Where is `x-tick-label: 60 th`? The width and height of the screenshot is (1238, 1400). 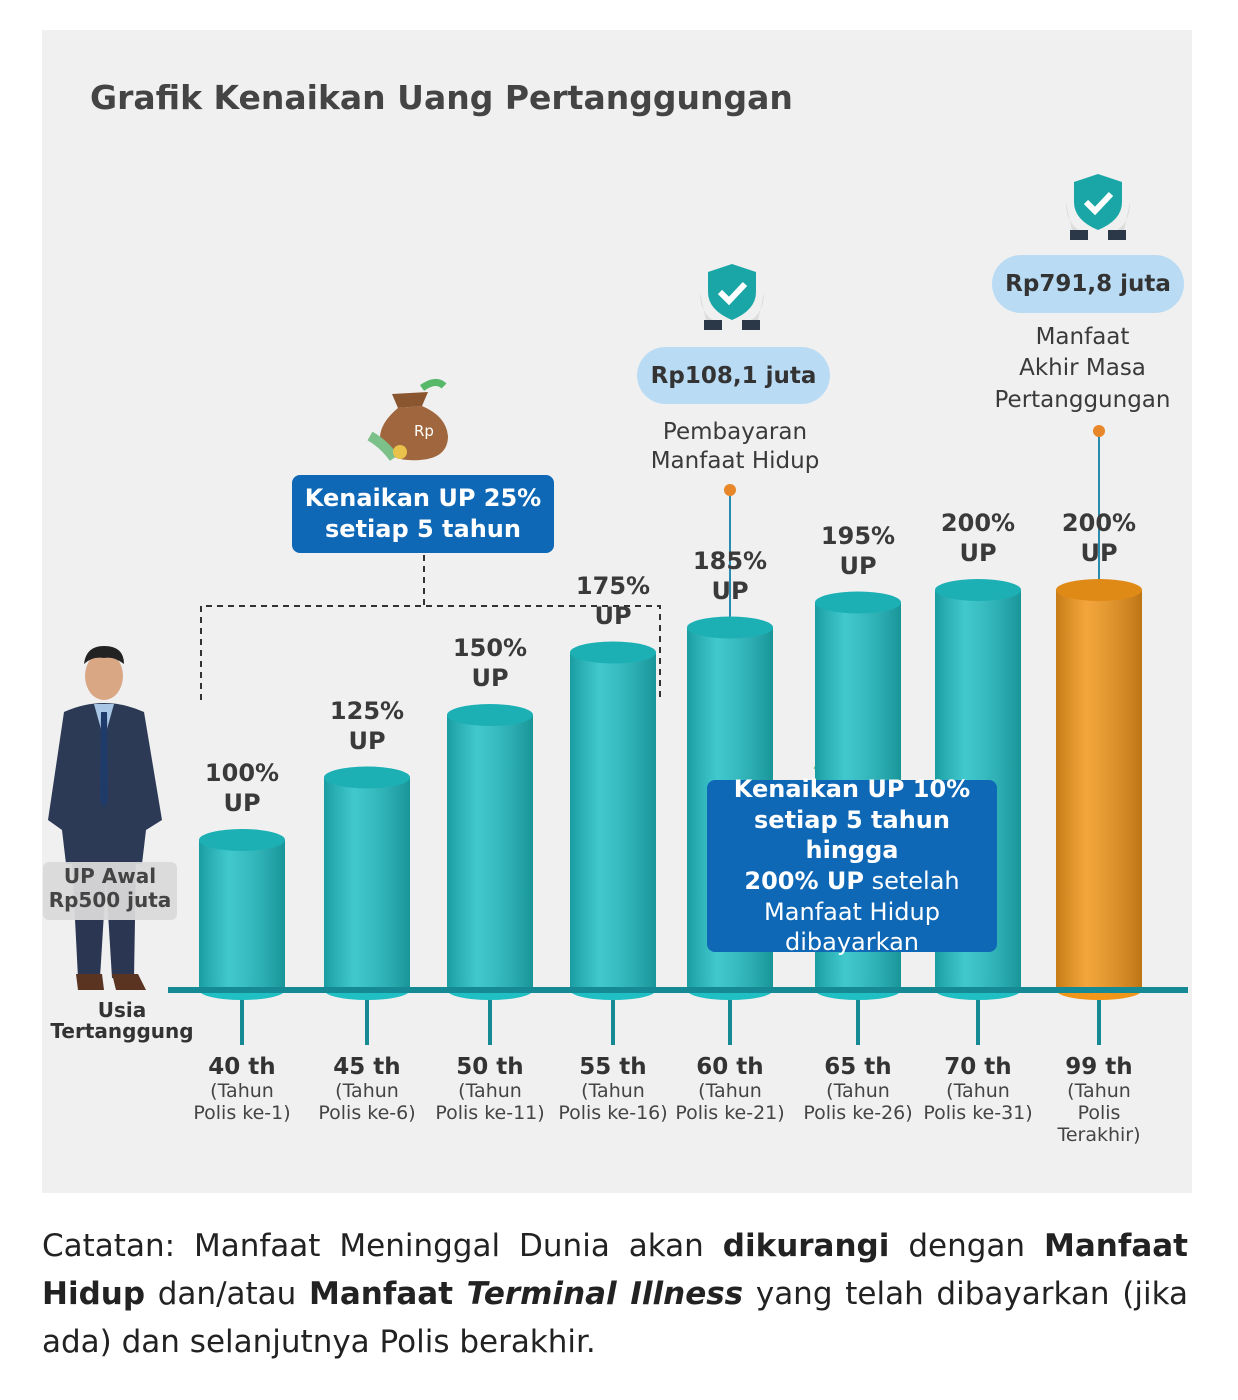
x-tick-label: 60 th is located at coordinates (730, 1067).